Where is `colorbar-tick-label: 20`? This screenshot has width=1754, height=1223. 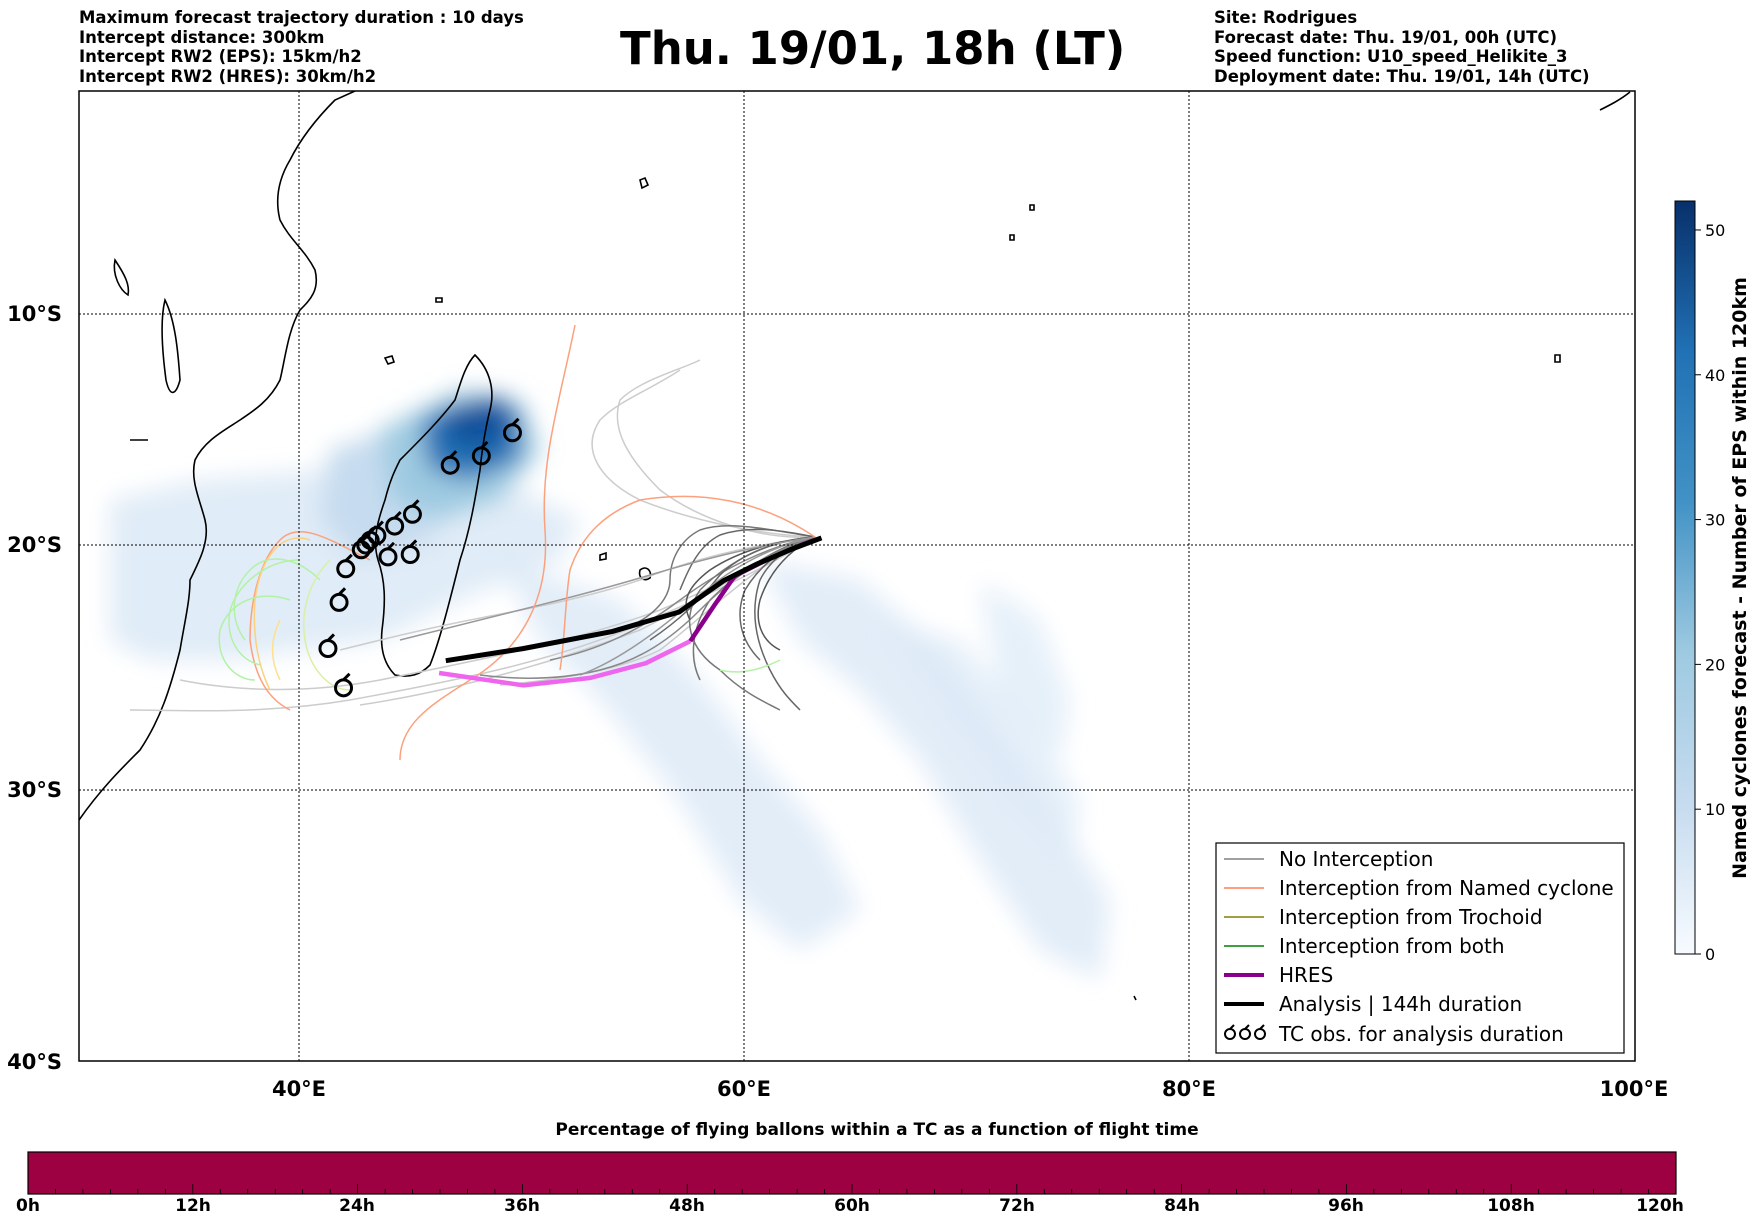
colorbar-tick-label: 20 is located at coordinates (1715, 664).